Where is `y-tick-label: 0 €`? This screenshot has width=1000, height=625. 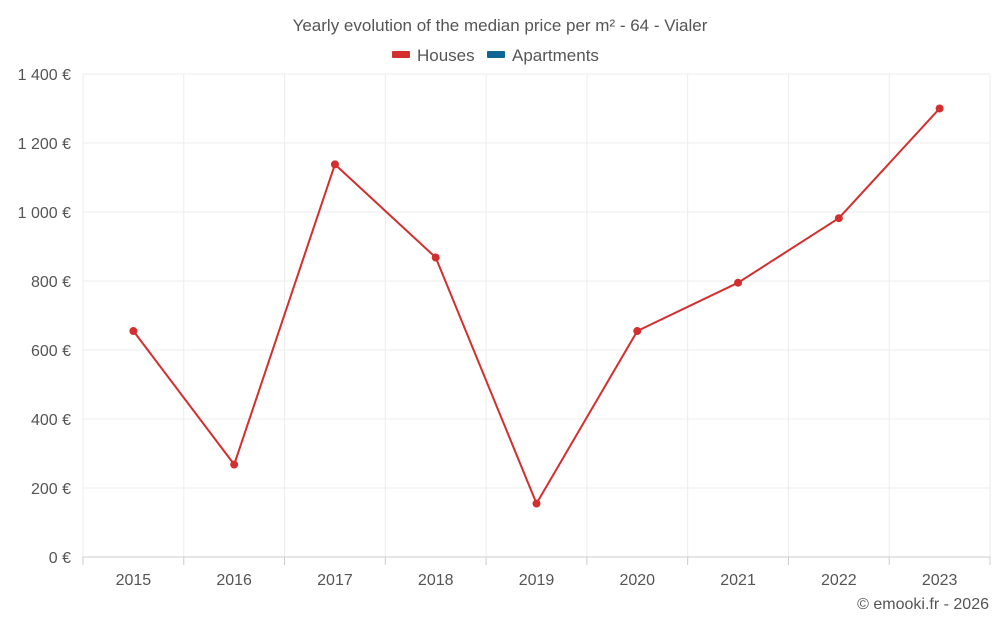
y-tick-label: 0 € is located at coordinates (60, 558).